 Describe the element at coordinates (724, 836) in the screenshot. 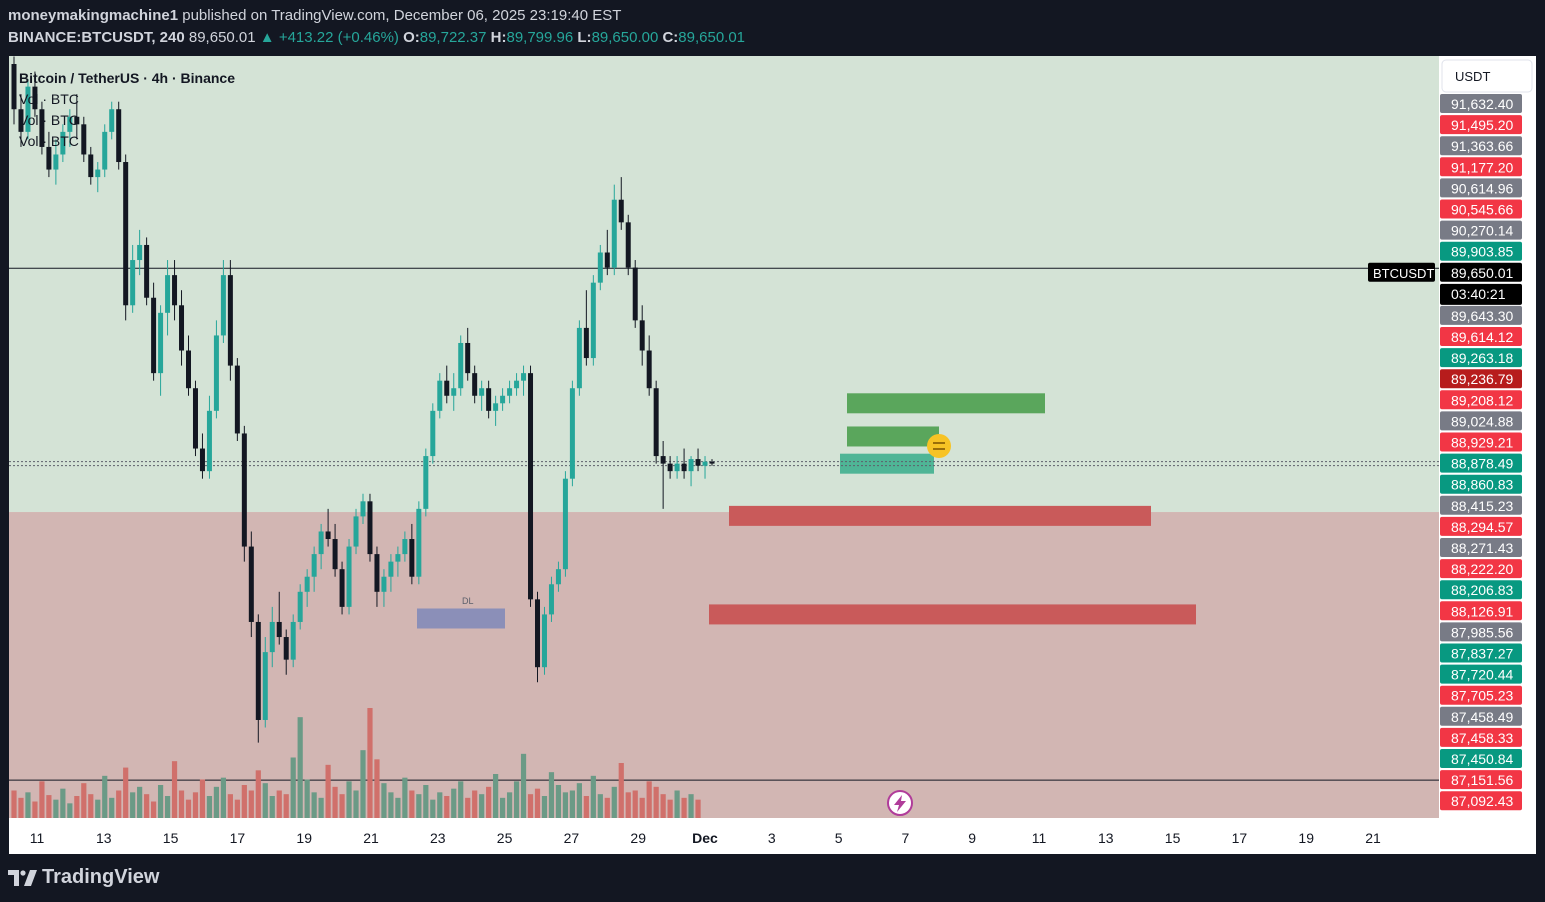

I see `time-axis` at that location.